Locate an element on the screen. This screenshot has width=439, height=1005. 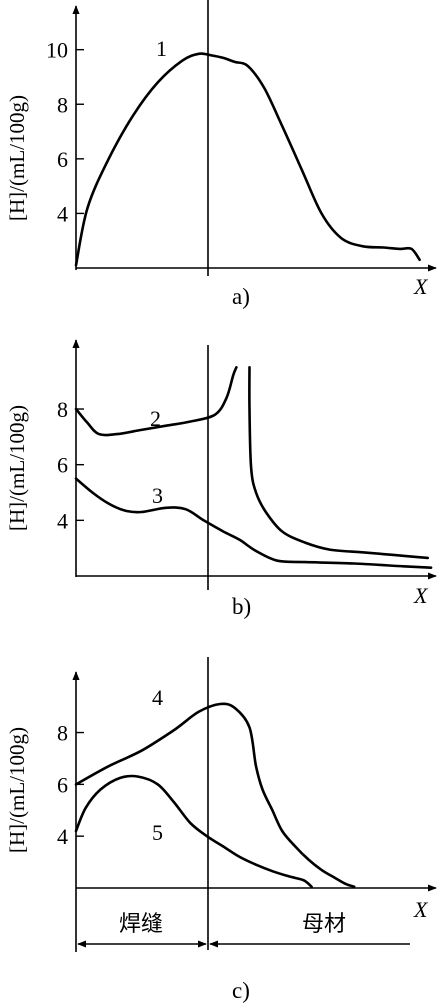
panel-a-caption: a) is located at coordinates (241, 296).